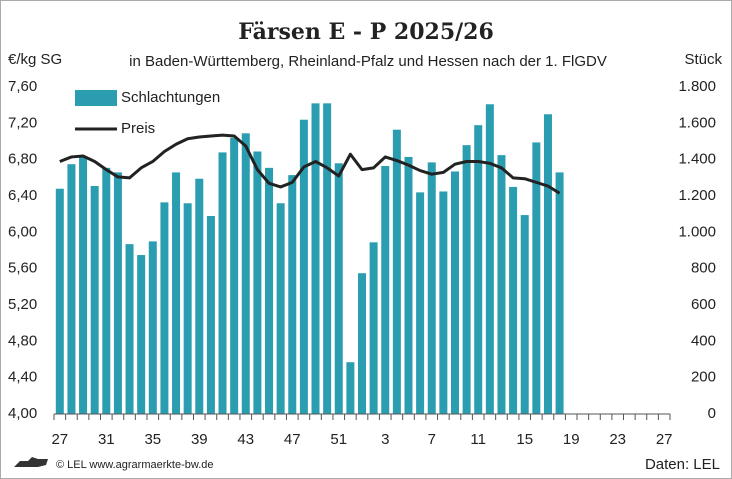 This screenshot has height=479, width=732. Describe the element at coordinates (199, 439) in the screenshot. I see `x-tick-label: 39` at that location.